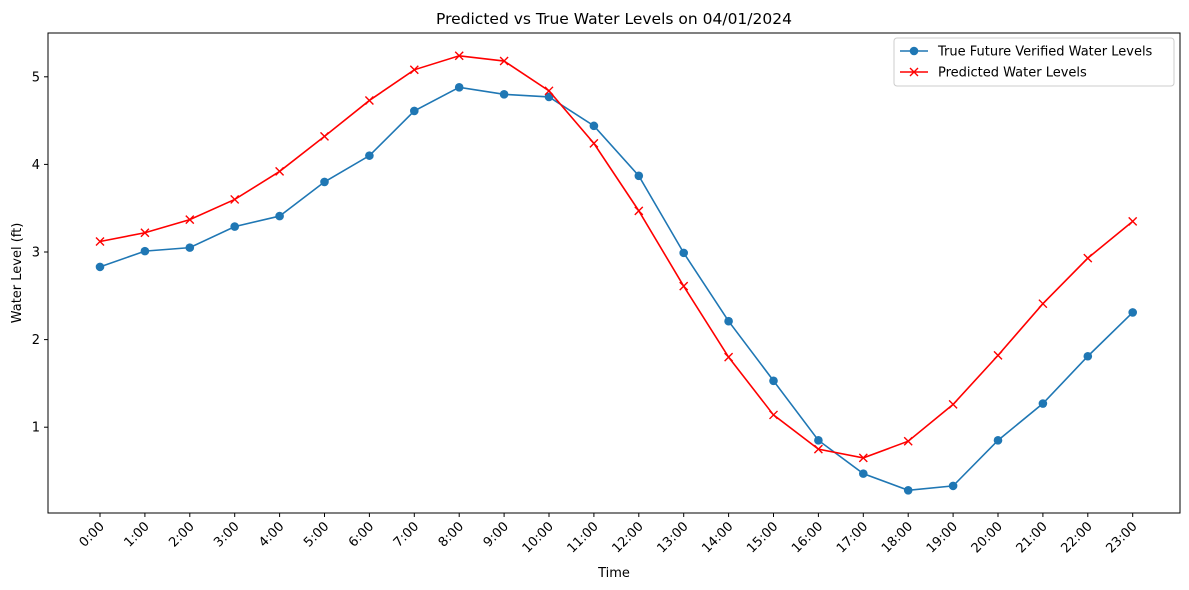 The height and width of the screenshot is (590, 1189). Describe the element at coordinates (316, 534) in the screenshot. I see `x-tick-label: 5:00` at that location.